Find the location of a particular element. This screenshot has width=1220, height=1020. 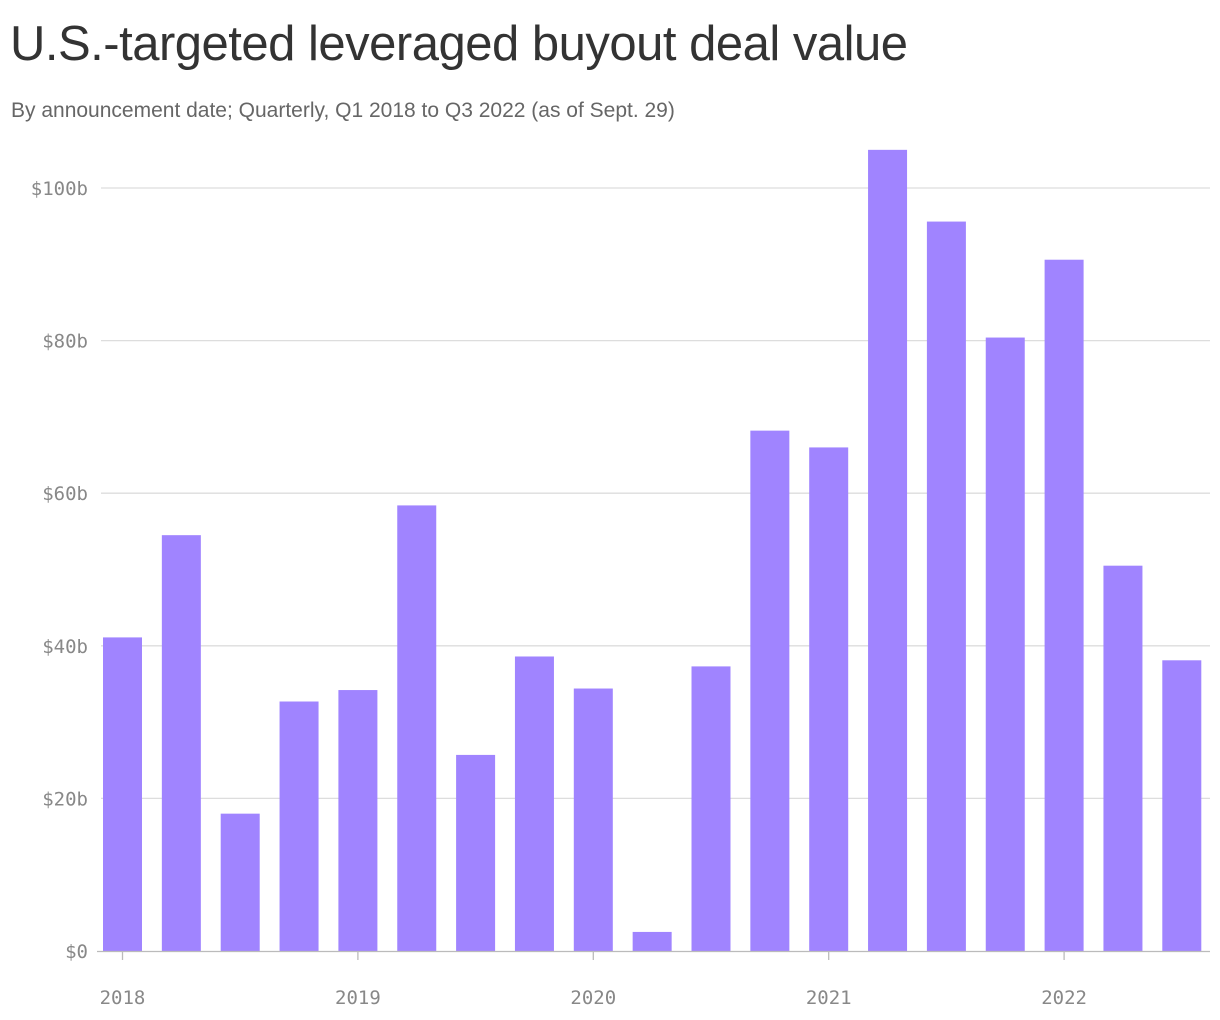

x-axis-ticks: 2018 2019 2020 2021 2022 is located at coordinates (593, 980).